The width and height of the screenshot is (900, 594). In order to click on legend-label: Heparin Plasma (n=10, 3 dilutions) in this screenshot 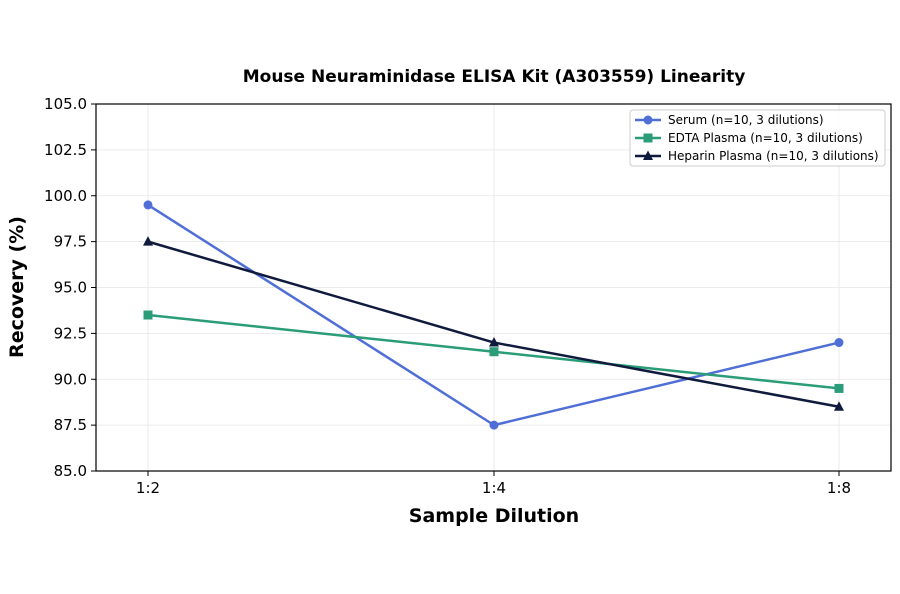, I will do `click(773, 156)`.